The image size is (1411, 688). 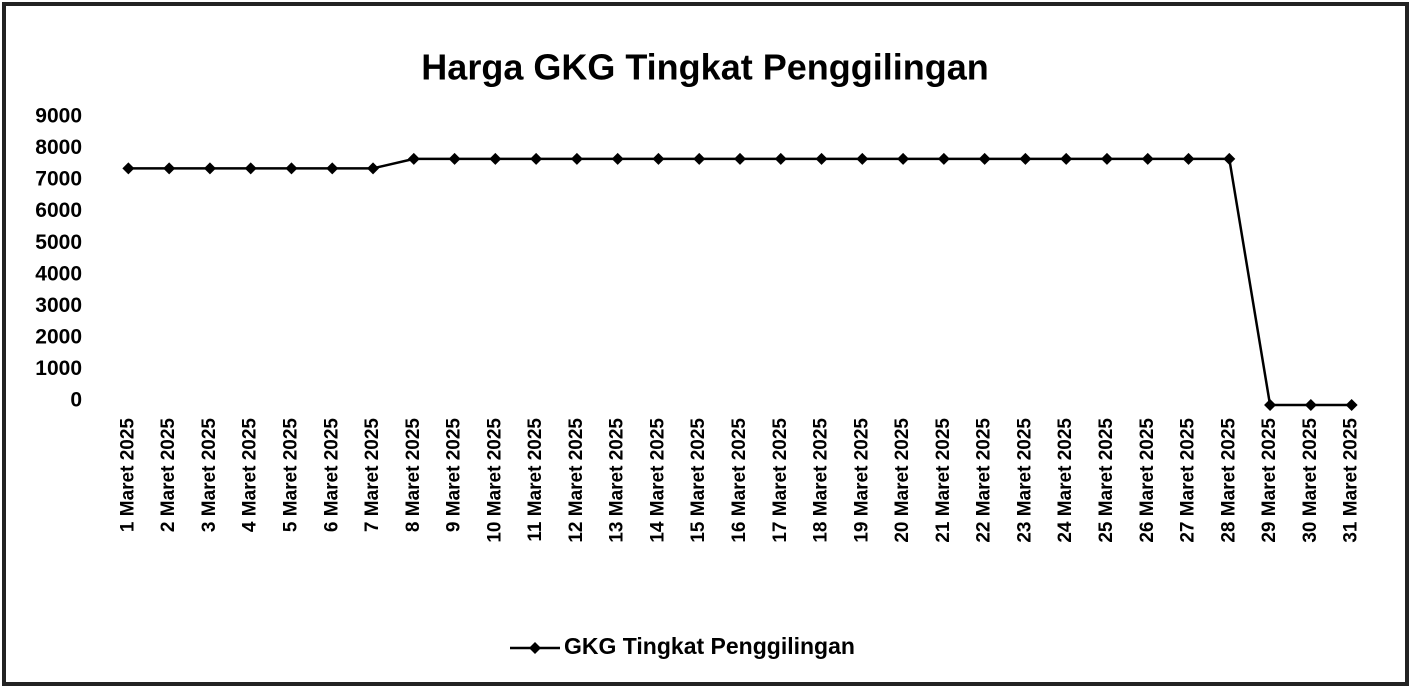 I want to click on x-tick-label: 31 Maret 2025, so click(x=1351, y=480).